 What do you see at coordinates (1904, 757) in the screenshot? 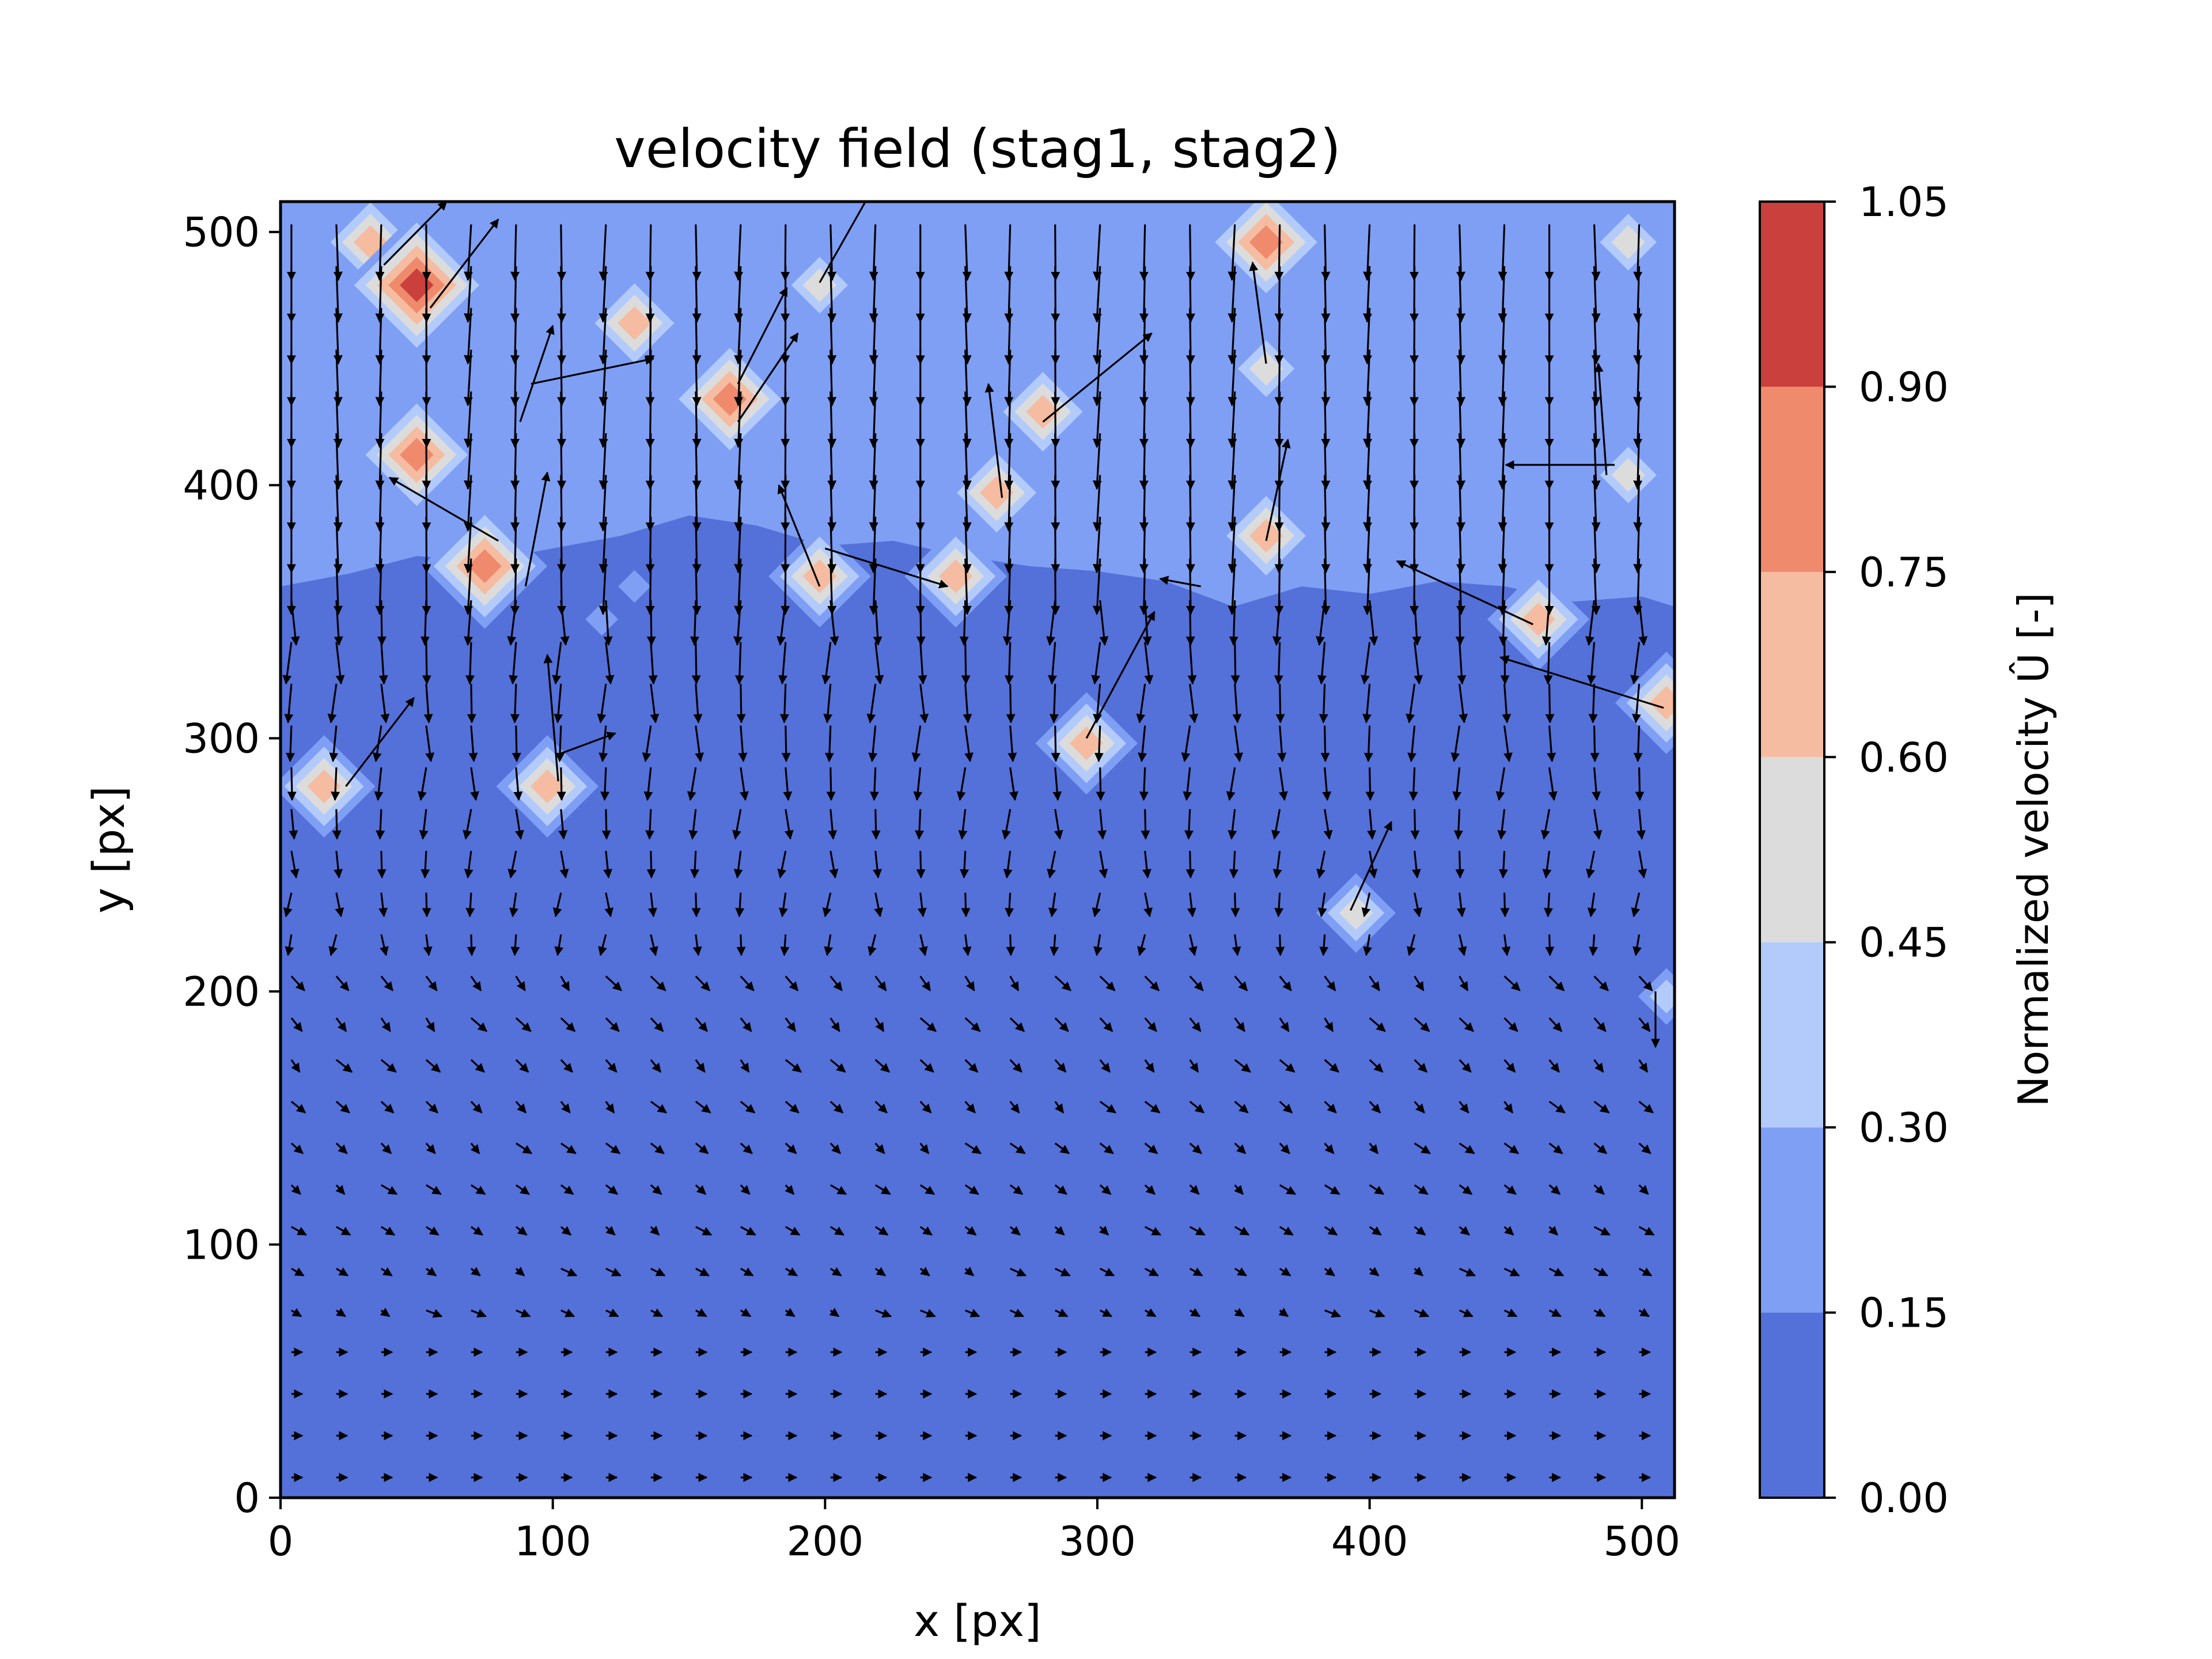
I see `colorbar-tick-label: 0.60` at bounding box center [1904, 757].